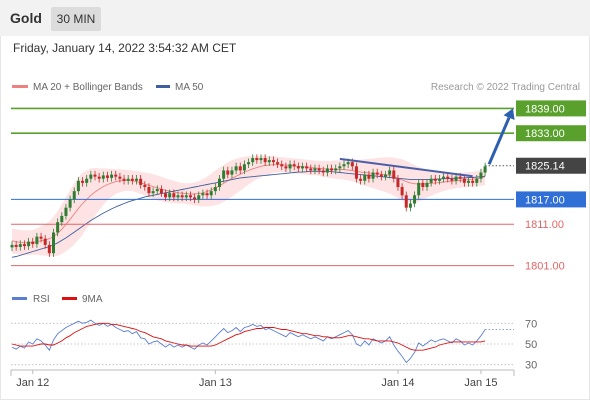 Image resolution: width=590 pixels, height=400 pixels. Describe the element at coordinates (545, 134) in the screenshot. I see `level-label-1833-00: 1833.00` at that location.